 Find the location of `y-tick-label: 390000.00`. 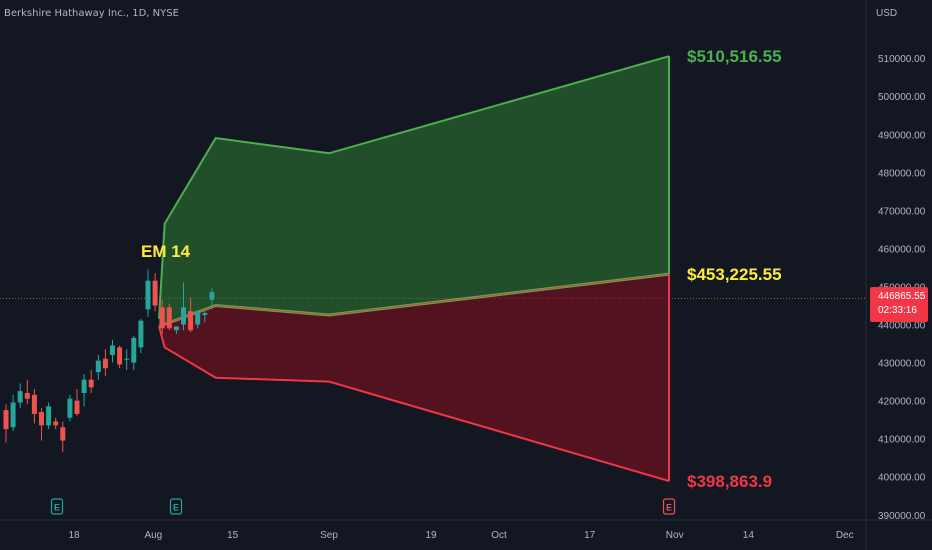

y-tick-label: 390000.00 is located at coordinates (902, 516).